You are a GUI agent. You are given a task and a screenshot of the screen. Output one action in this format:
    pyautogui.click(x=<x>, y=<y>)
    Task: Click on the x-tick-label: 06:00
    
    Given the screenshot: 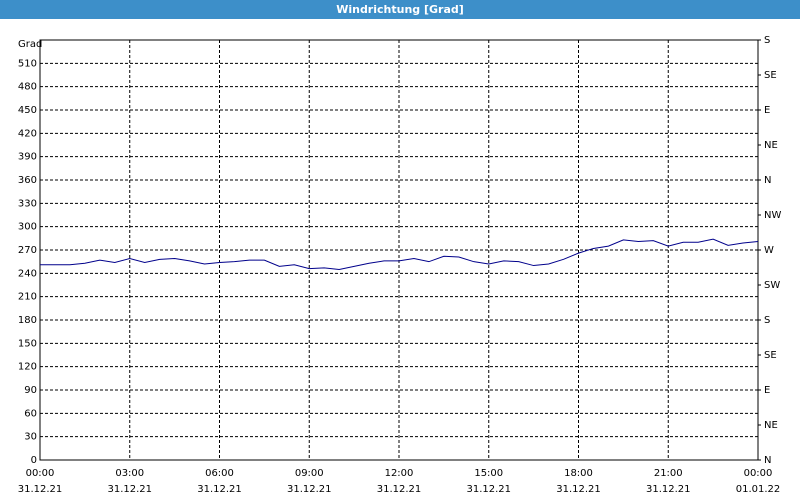 What is the action you would take?
    pyautogui.click(x=219, y=473)
    